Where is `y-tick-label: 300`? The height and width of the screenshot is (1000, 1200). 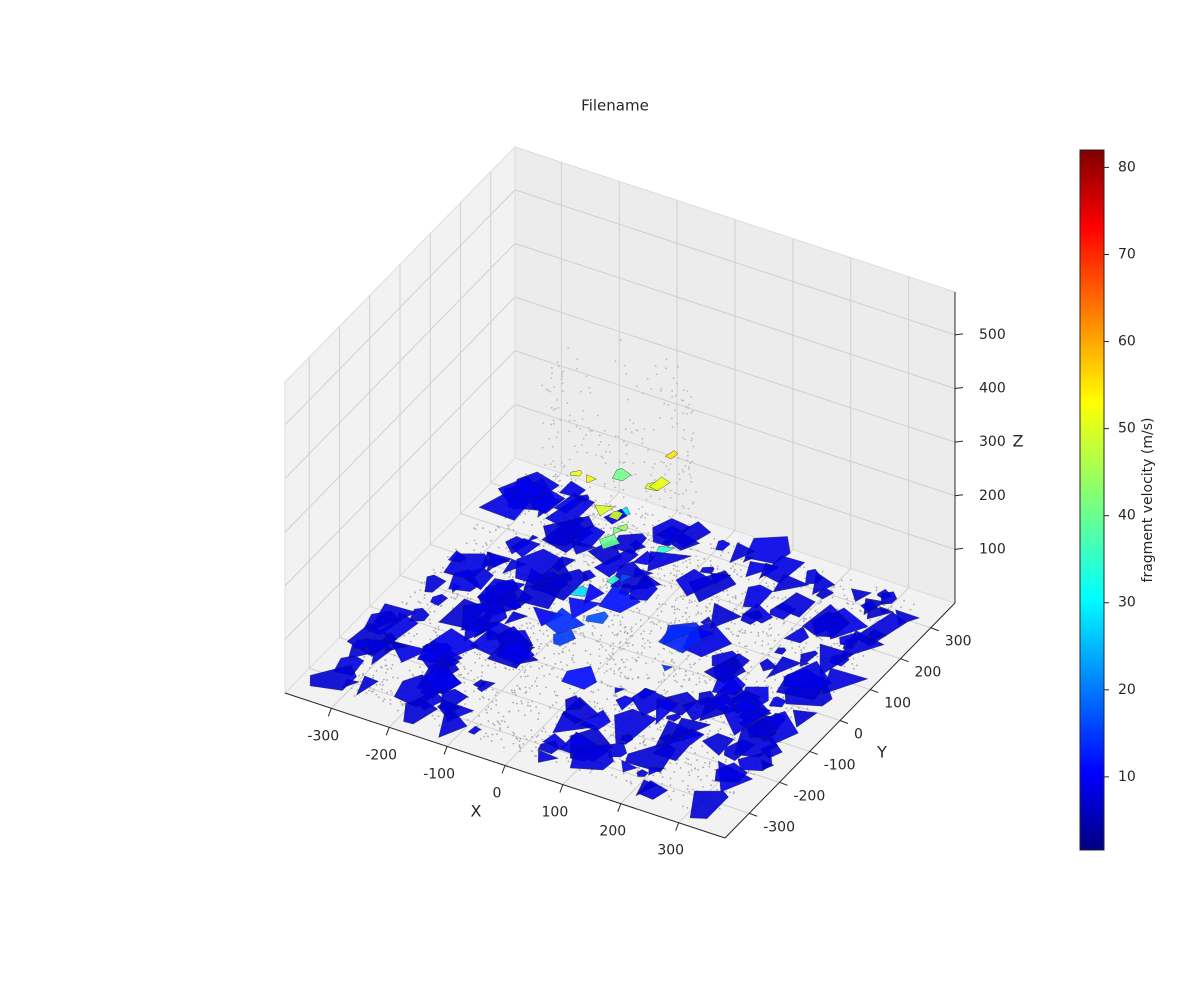 y-tick-label: 300 is located at coordinates (958, 642).